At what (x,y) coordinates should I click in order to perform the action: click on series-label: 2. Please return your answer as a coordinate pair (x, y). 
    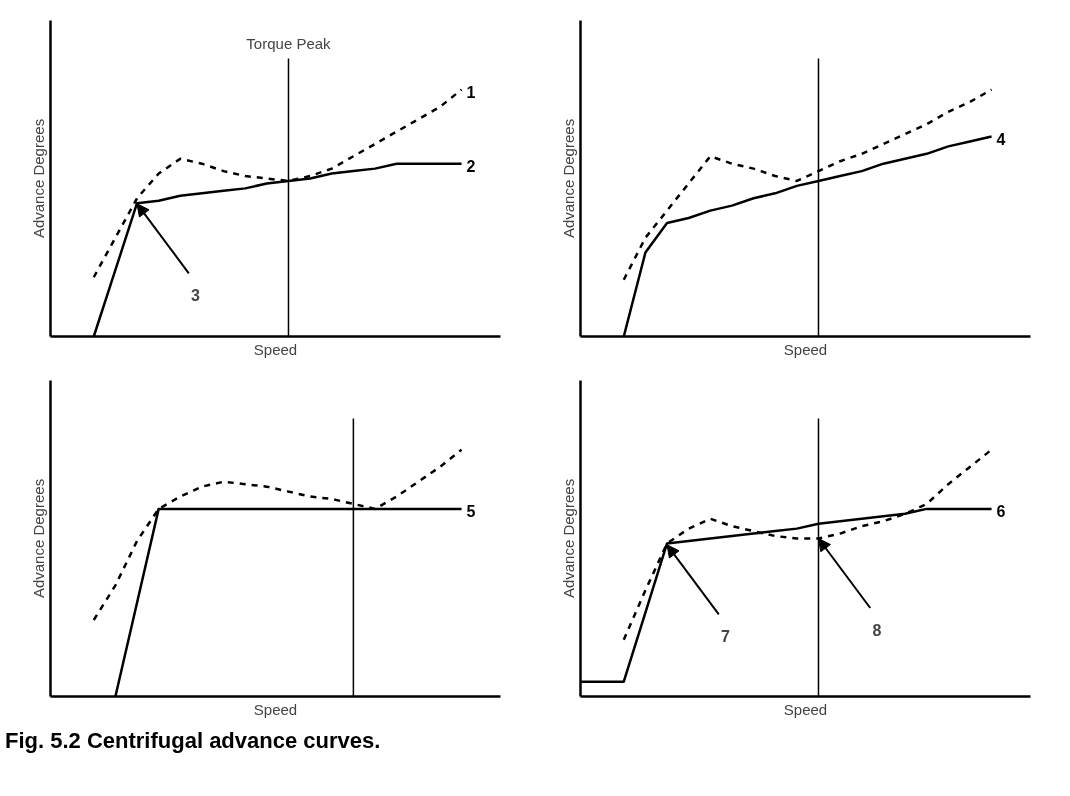
    Looking at the image, I should click on (471, 166).